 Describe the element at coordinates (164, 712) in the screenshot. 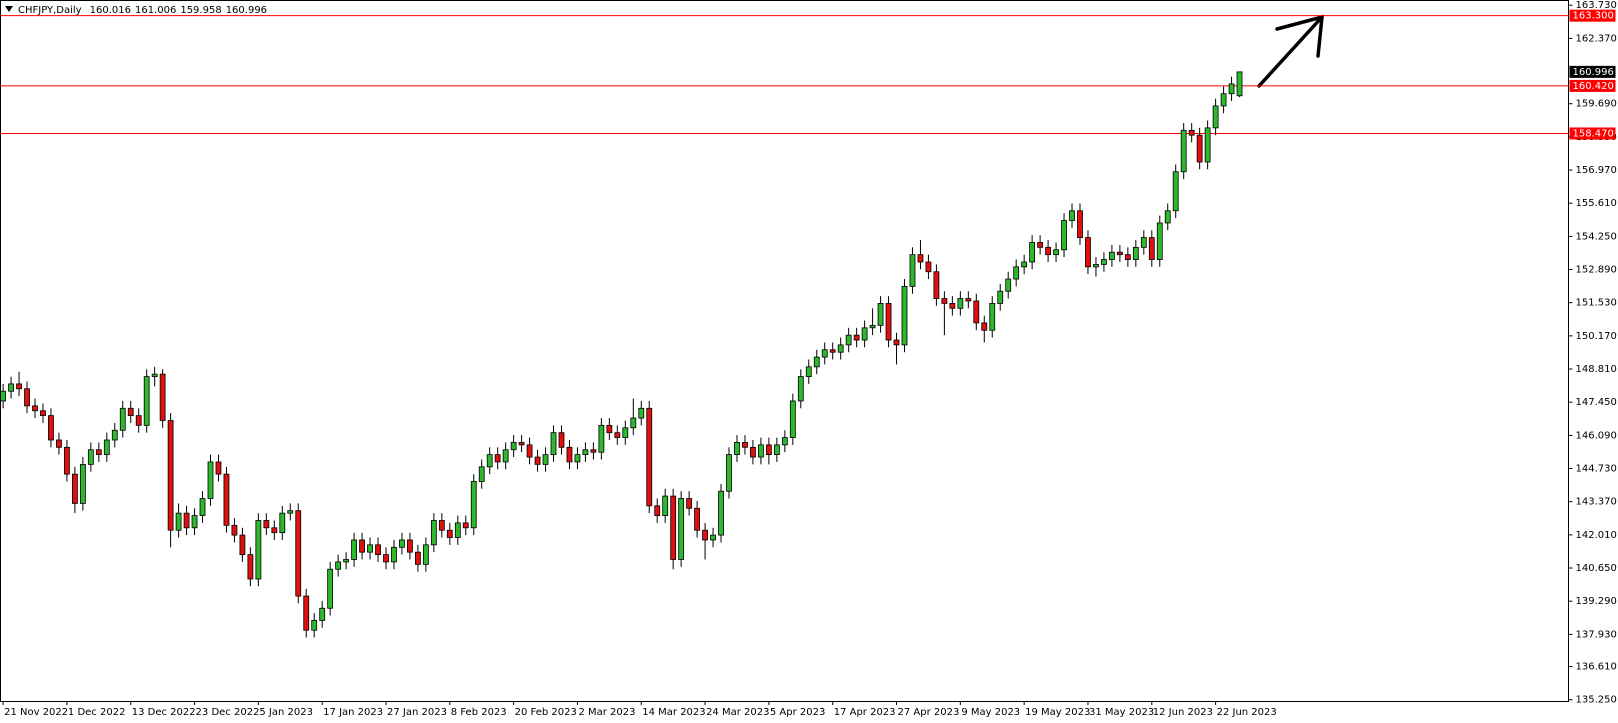

I see `x-tick-label: 13 Dec 2022` at that location.